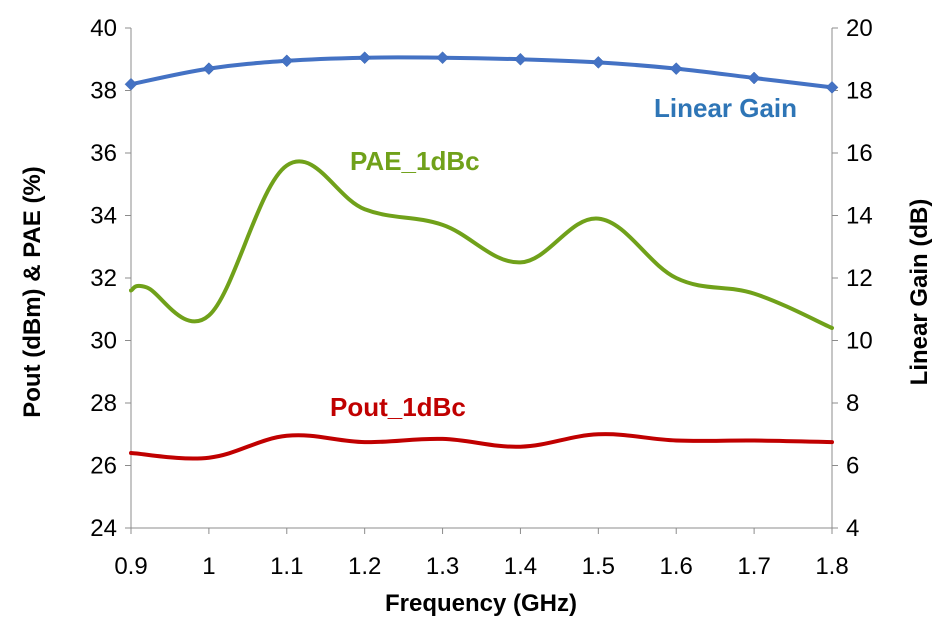  Describe the element at coordinates (286, 566) in the screenshot. I see `x-tick-label: 1.1` at that location.